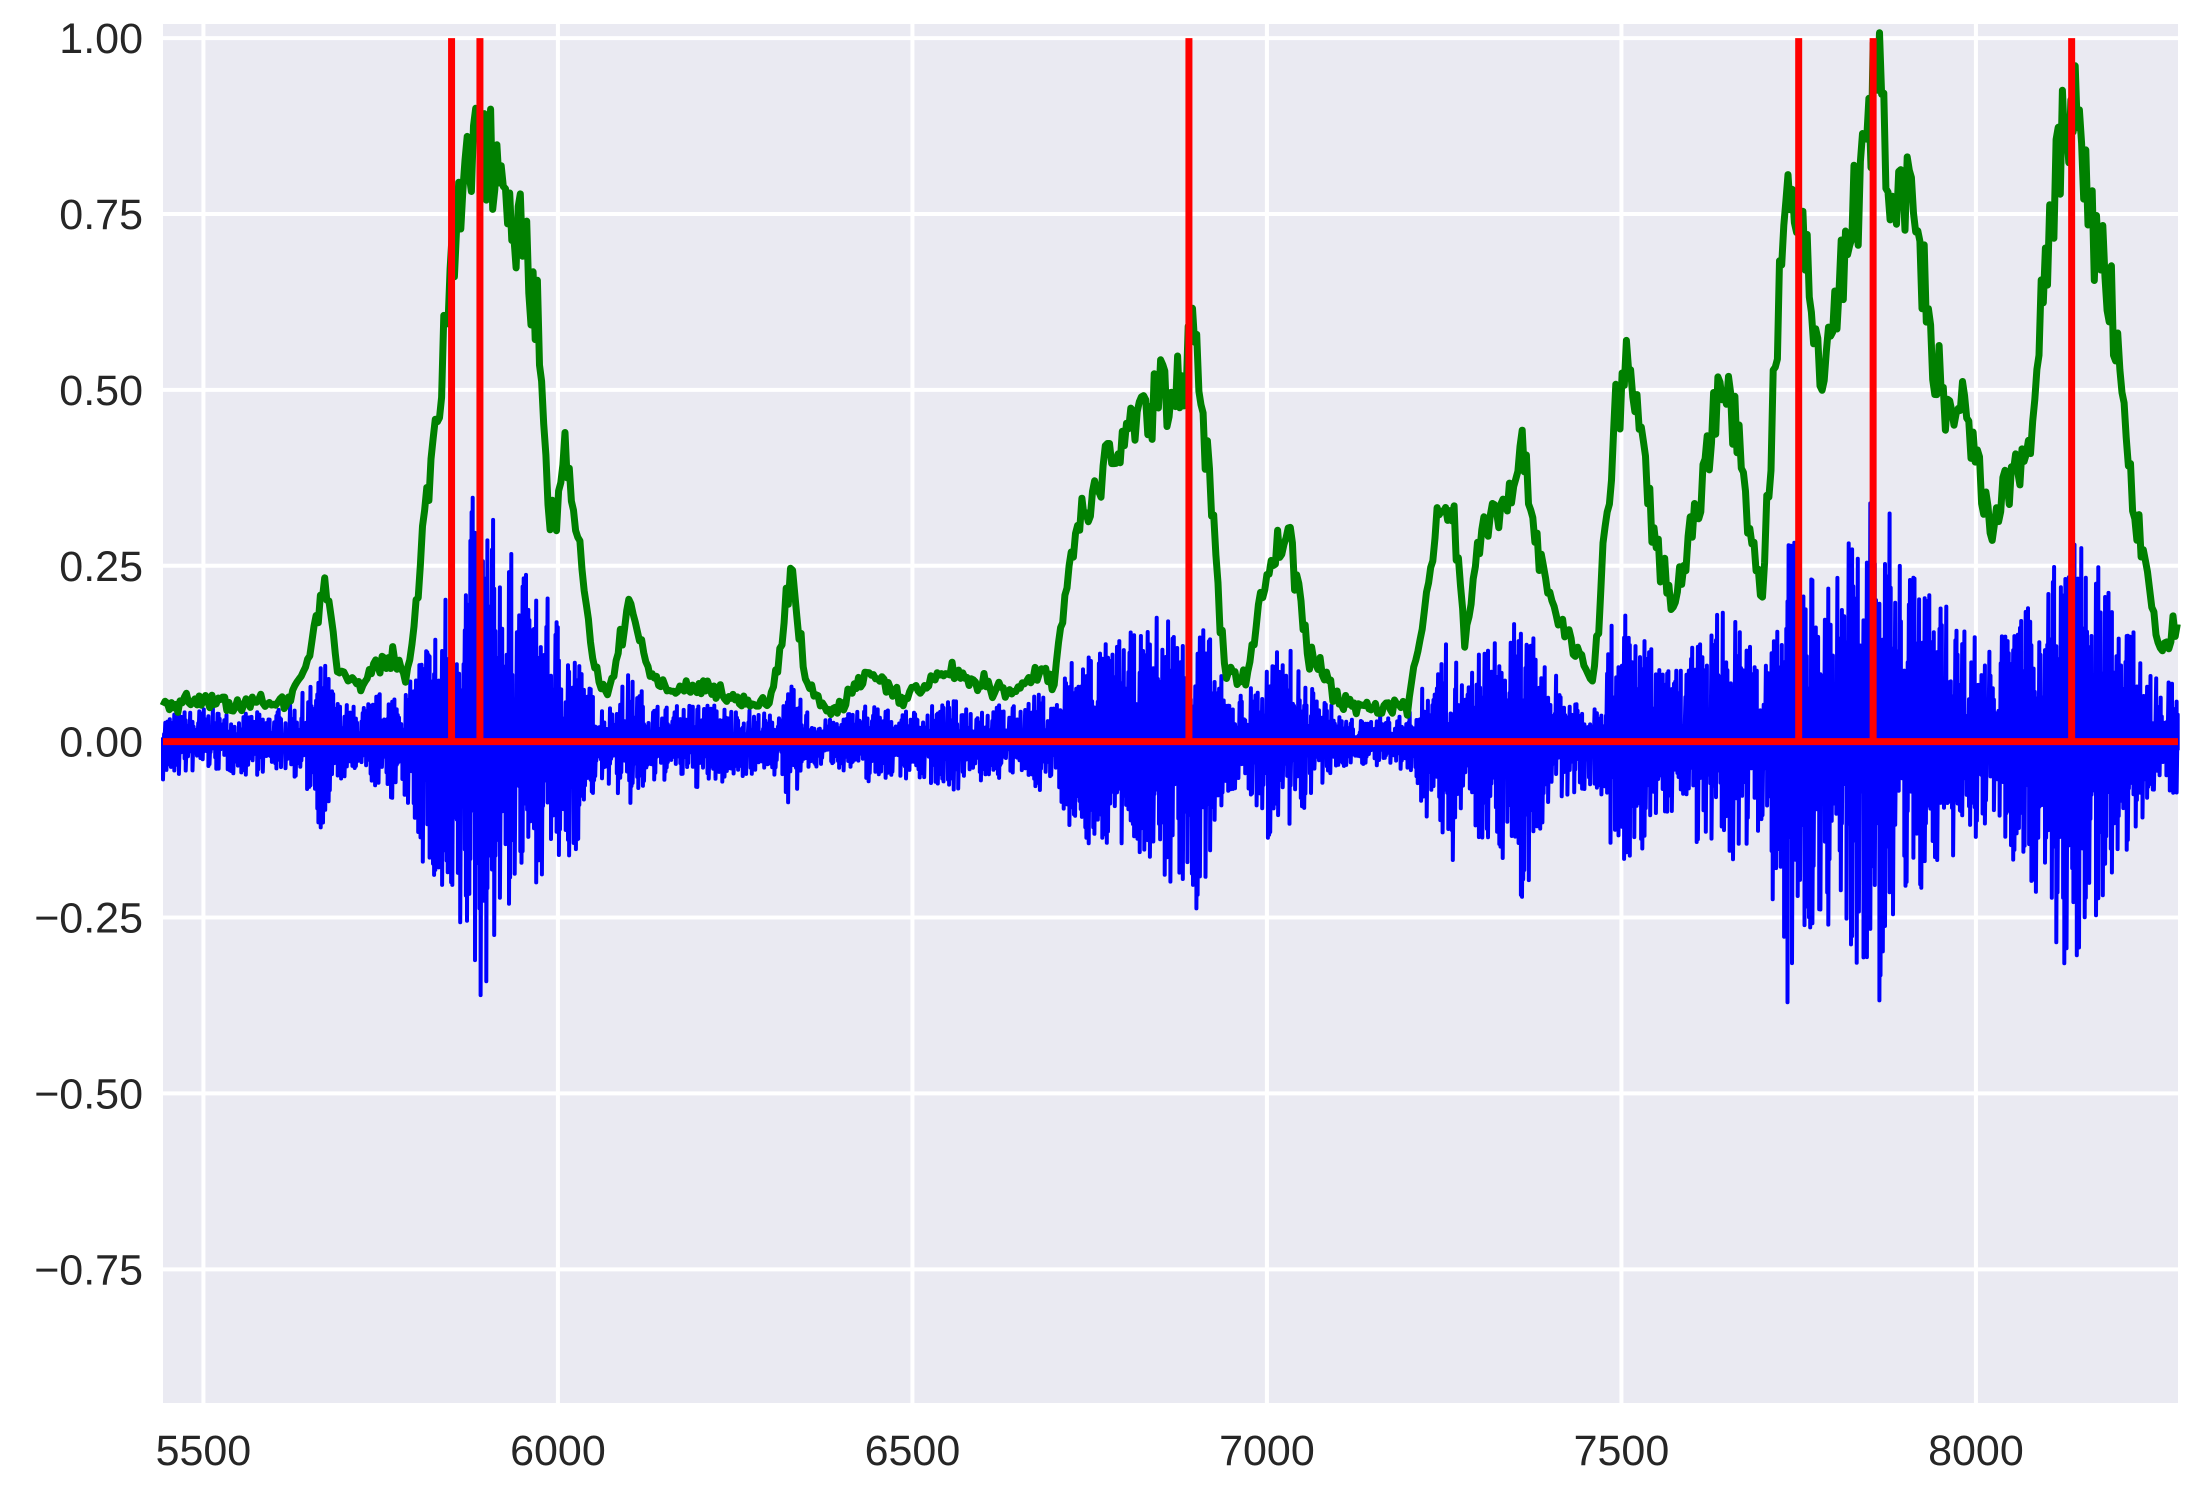 This screenshot has height=1504, width=2194. Describe the element at coordinates (558, 1451) in the screenshot. I see `x-tick-label: 6000` at that location.